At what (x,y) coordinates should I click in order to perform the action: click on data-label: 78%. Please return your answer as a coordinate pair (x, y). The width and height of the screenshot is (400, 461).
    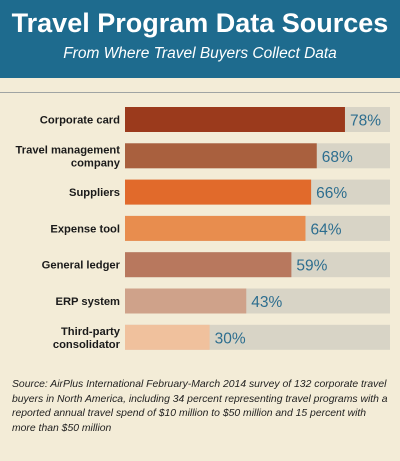
    Looking at the image, I should click on (365, 121).